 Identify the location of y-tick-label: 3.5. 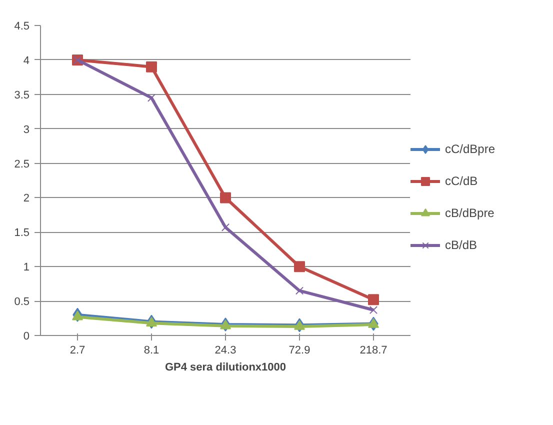
(22, 95).